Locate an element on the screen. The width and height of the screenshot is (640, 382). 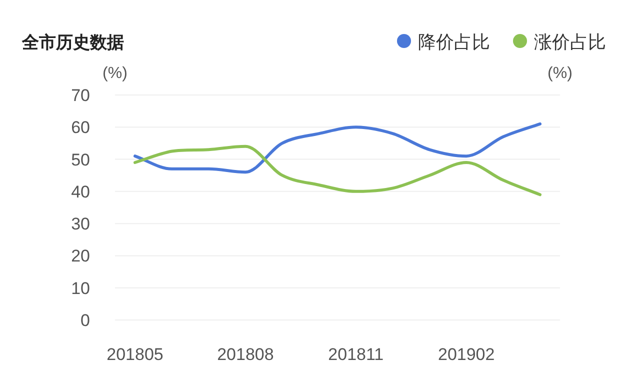
y-tick-label: 10 is located at coordinates (80, 288).